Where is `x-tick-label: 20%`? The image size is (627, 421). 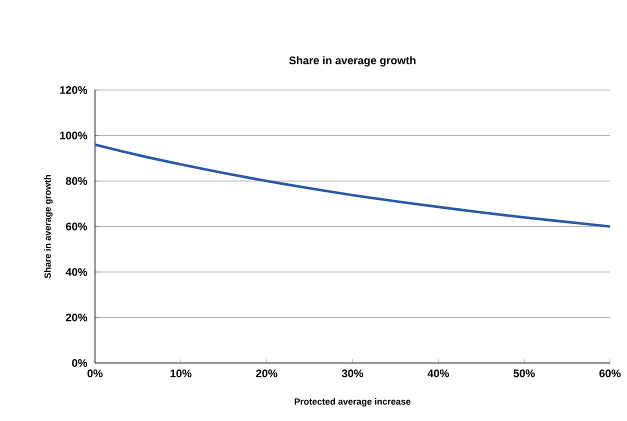
x-tick-label: 20% is located at coordinates (267, 374).